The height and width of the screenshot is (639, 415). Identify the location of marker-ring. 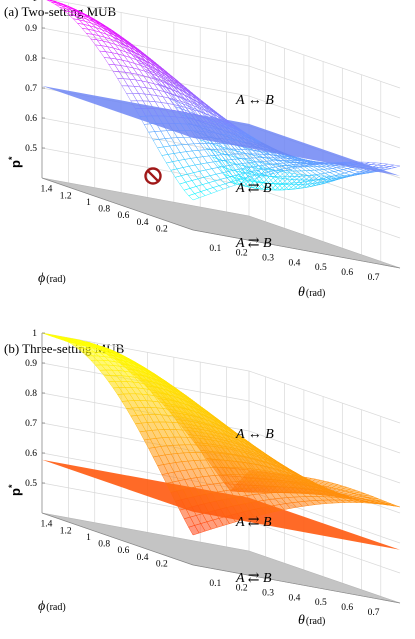
(153, 176).